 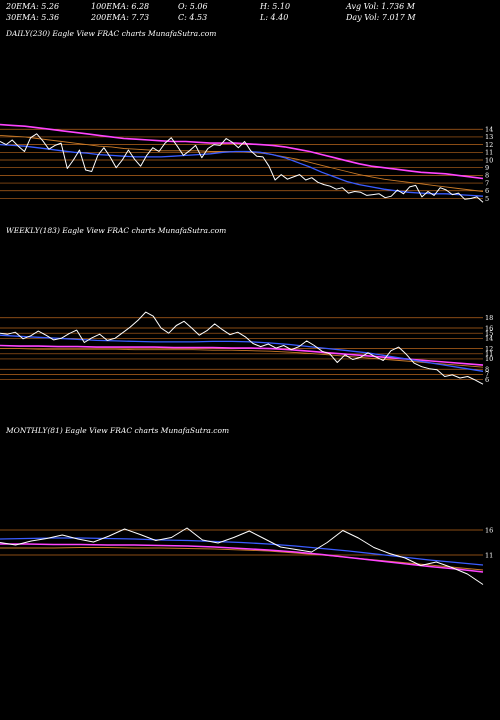 What do you see at coordinates (242, 358) in the screenshot?
I see `weekly-ma-orange-line` at bounding box center [242, 358].